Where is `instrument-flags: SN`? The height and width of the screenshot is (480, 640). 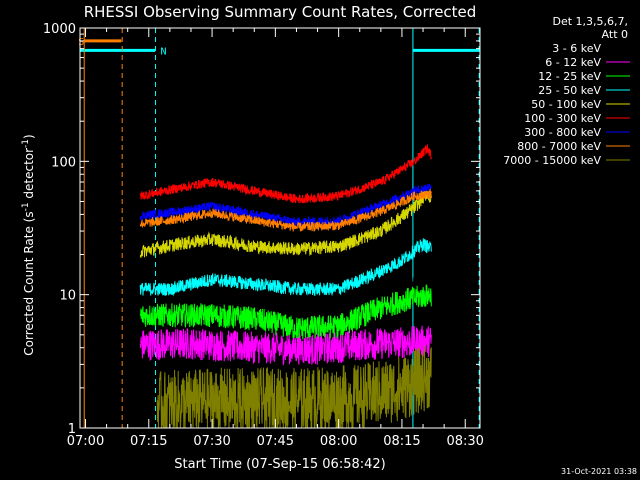 instrument-flags: SN is located at coordinates (279, 47).